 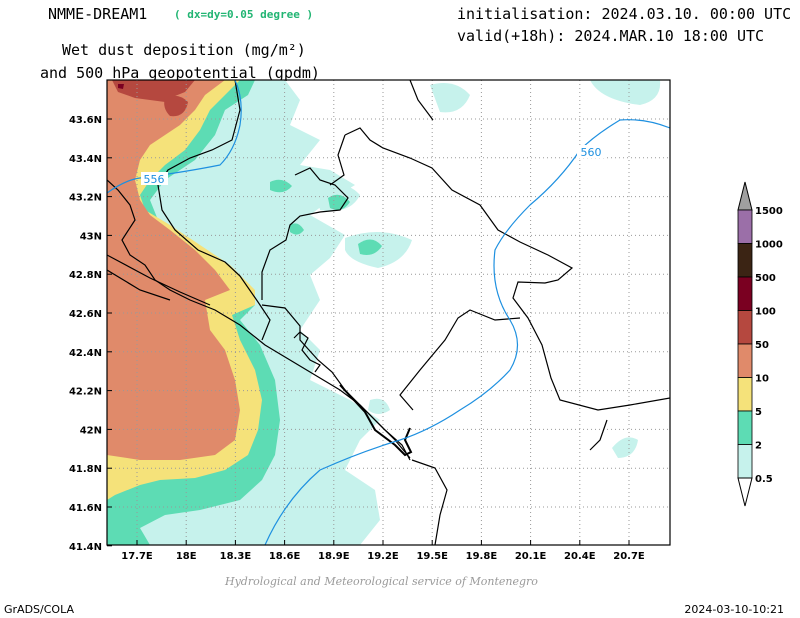 I want to click on model-name: NMME-DREAM1, so click(x=98, y=14).